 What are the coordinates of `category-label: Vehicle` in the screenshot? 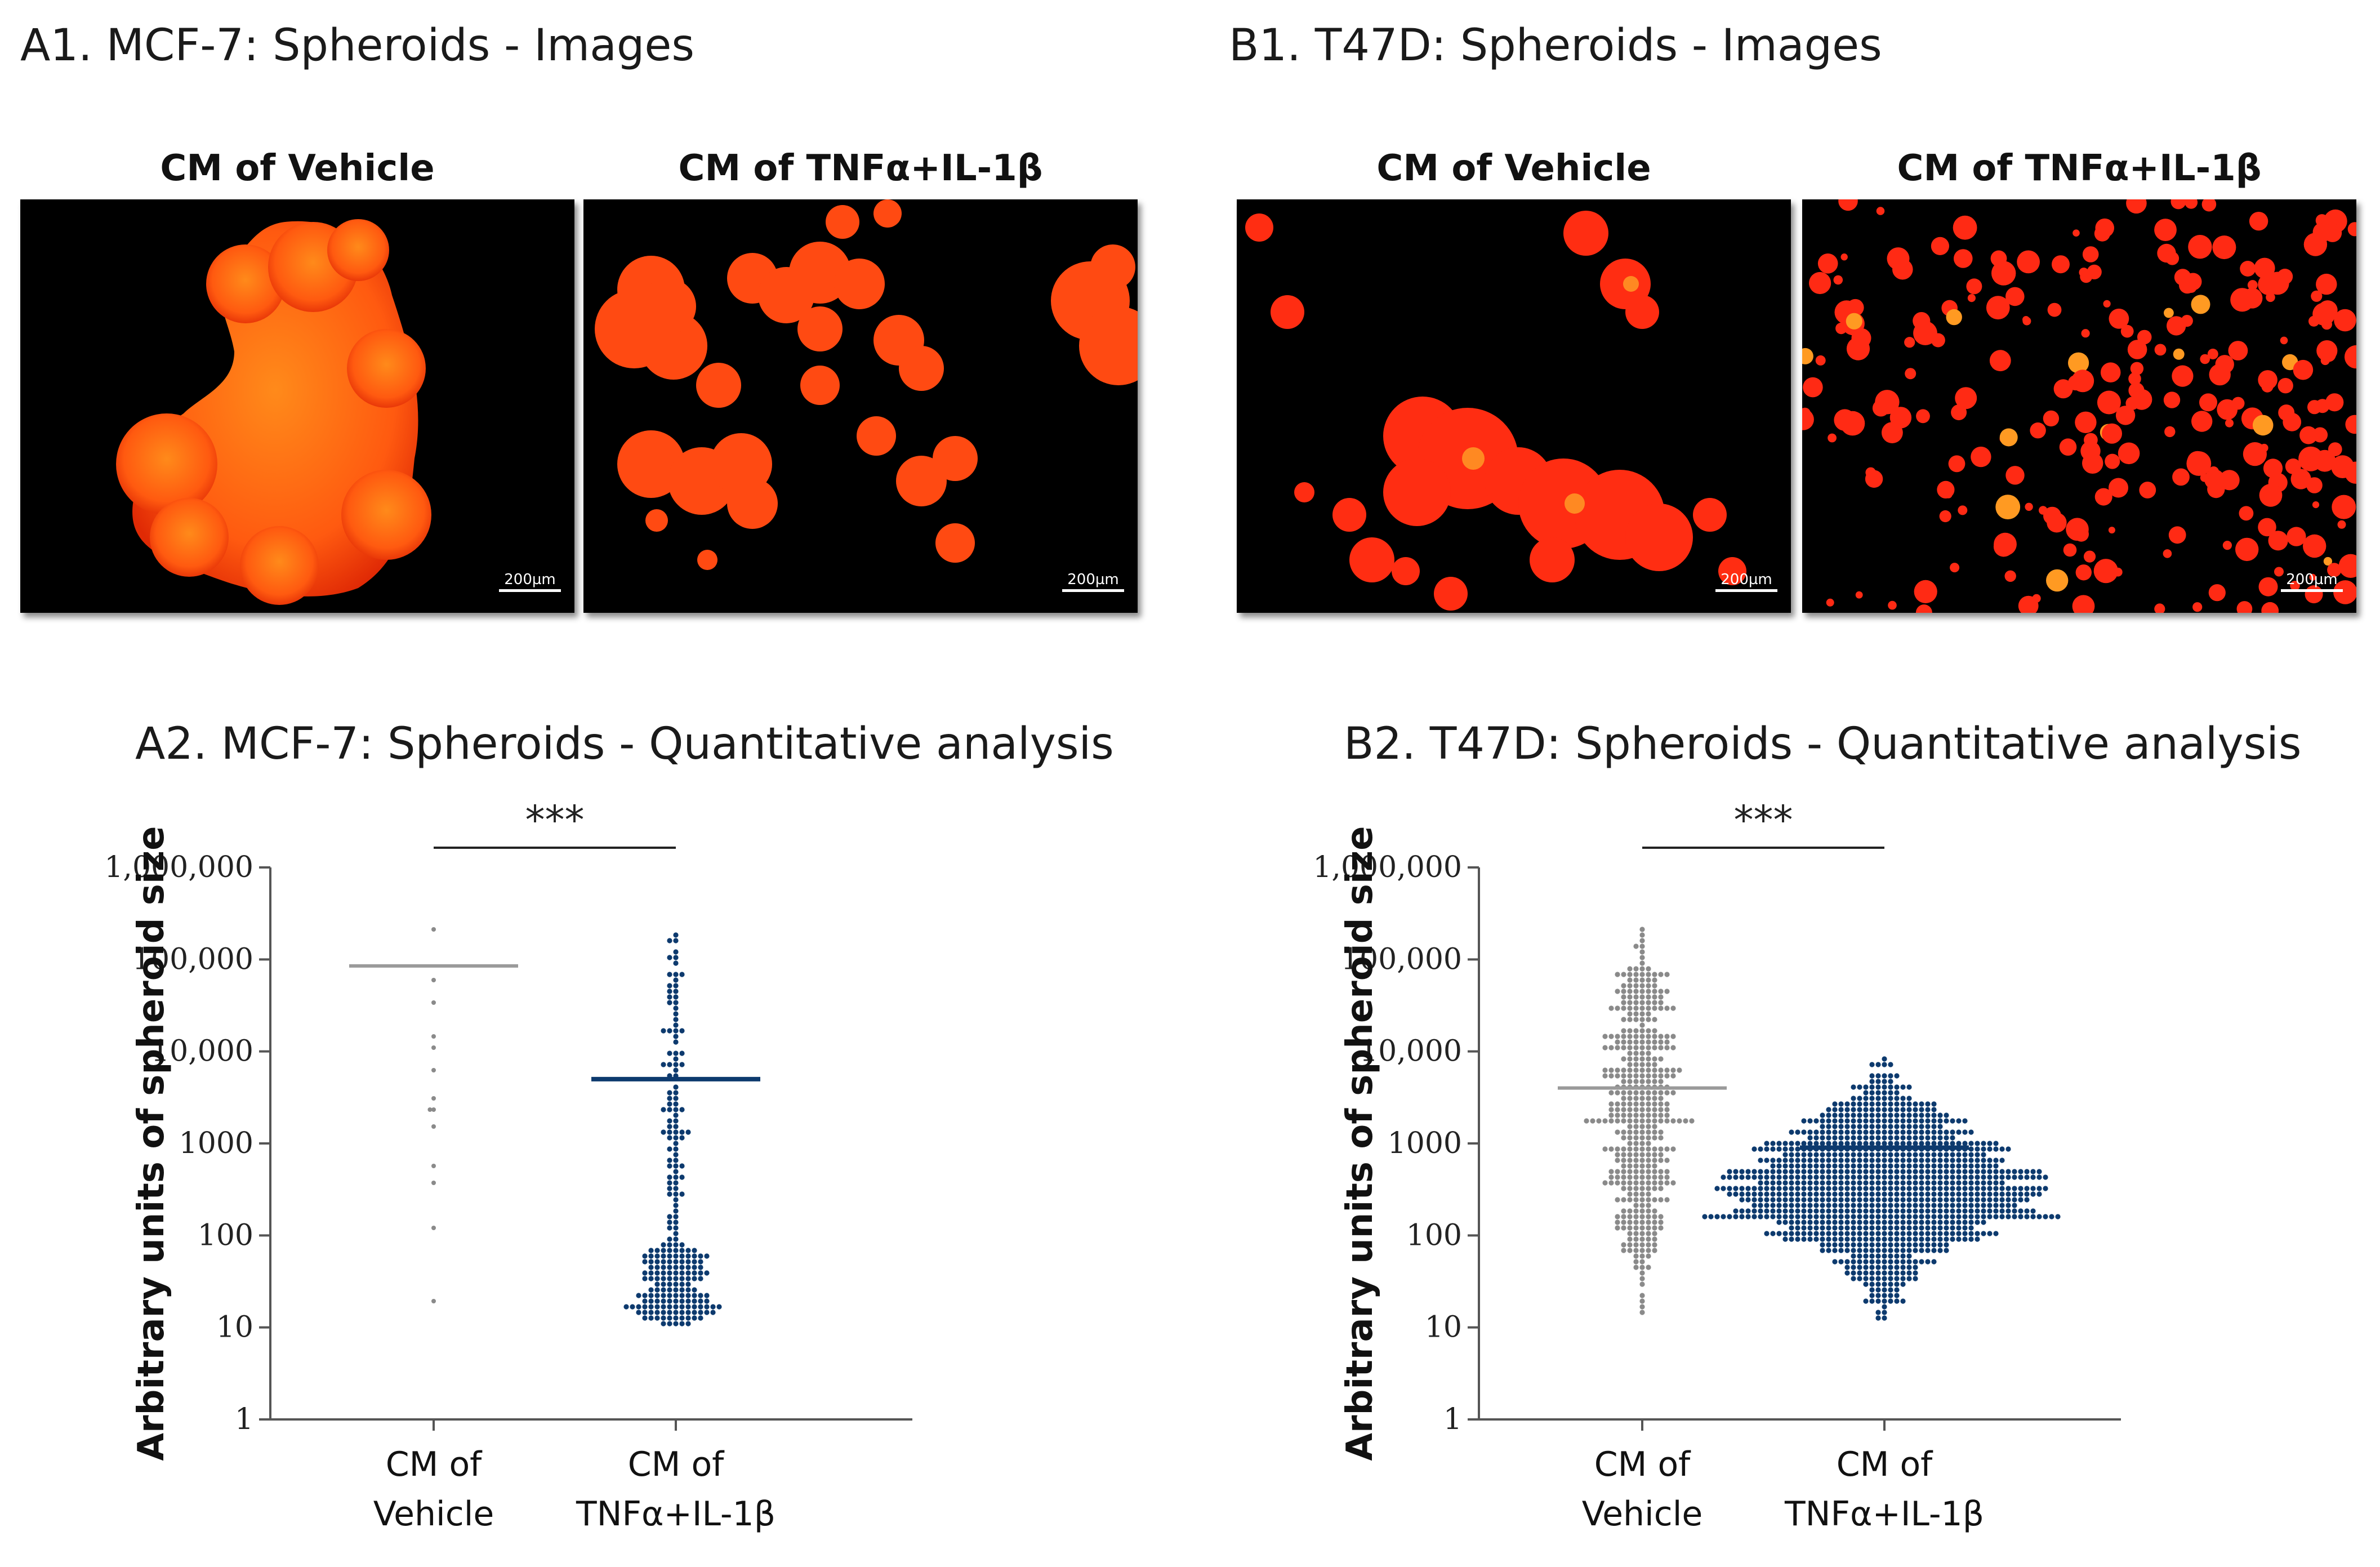 It's located at (433, 1514).